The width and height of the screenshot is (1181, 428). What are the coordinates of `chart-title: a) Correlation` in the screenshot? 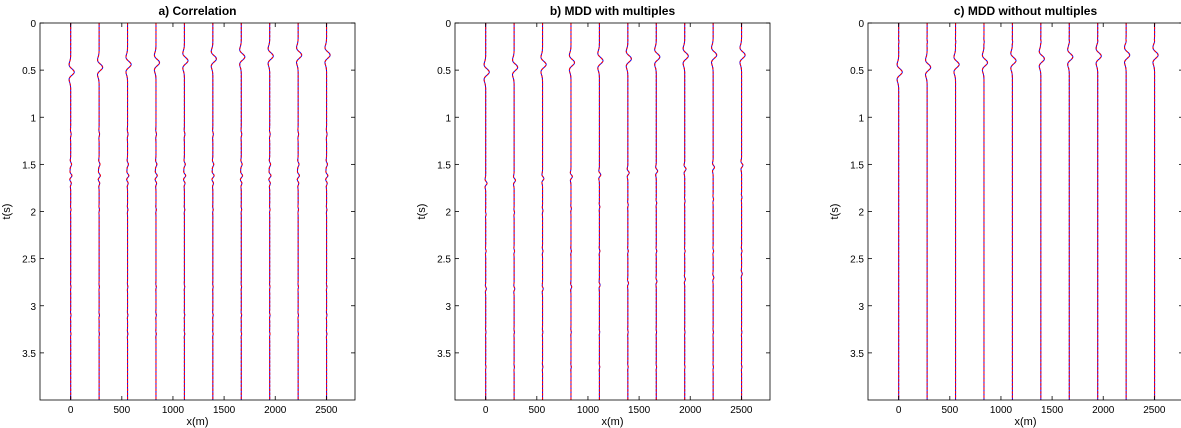 It's located at (197, 11).